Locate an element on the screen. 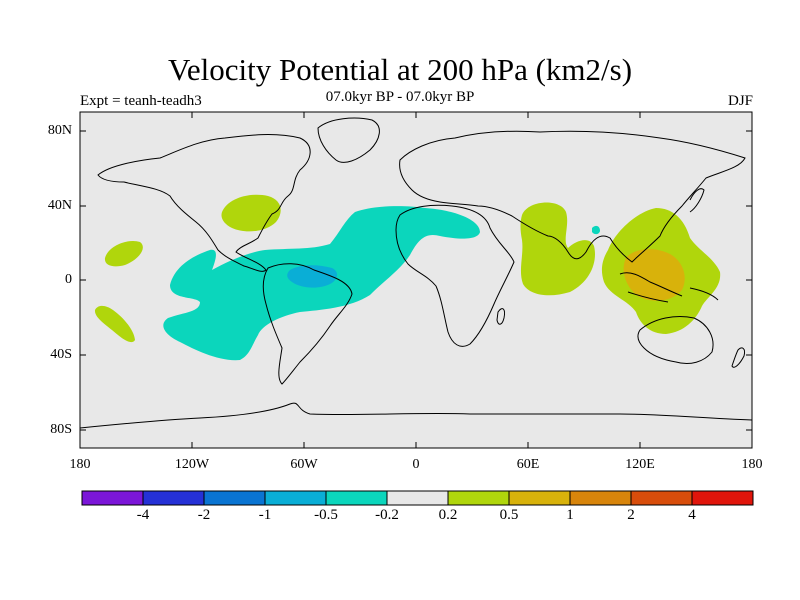 This screenshot has height=600, width=800. lon-label-180e: 180 is located at coordinates (752, 464).